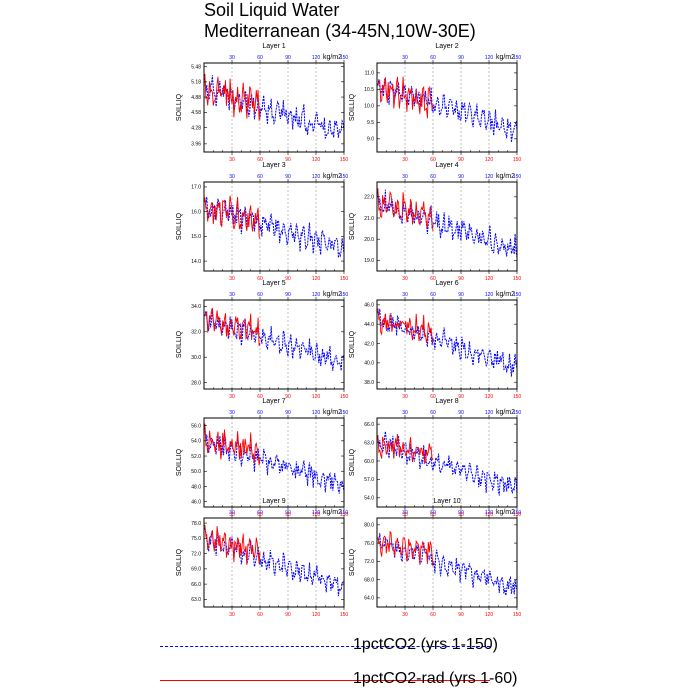 Image resolution: width=700 pixels, height=700 pixels. I want to click on panel-title: Layer 5, so click(273, 283).